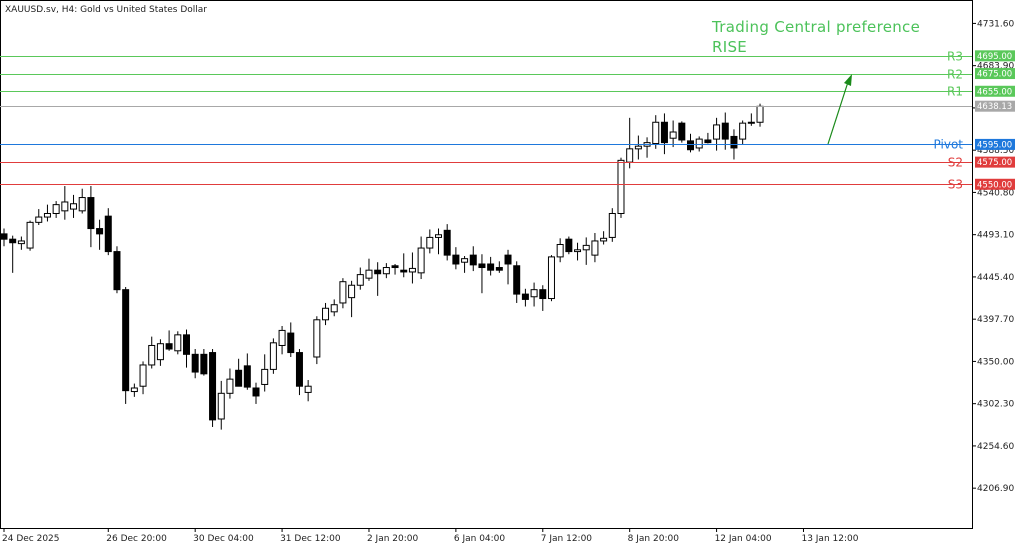 The height and width of the screenshot is (546, 1024). I want to click on y-tick-label: 4302.30, so click(995, 405).